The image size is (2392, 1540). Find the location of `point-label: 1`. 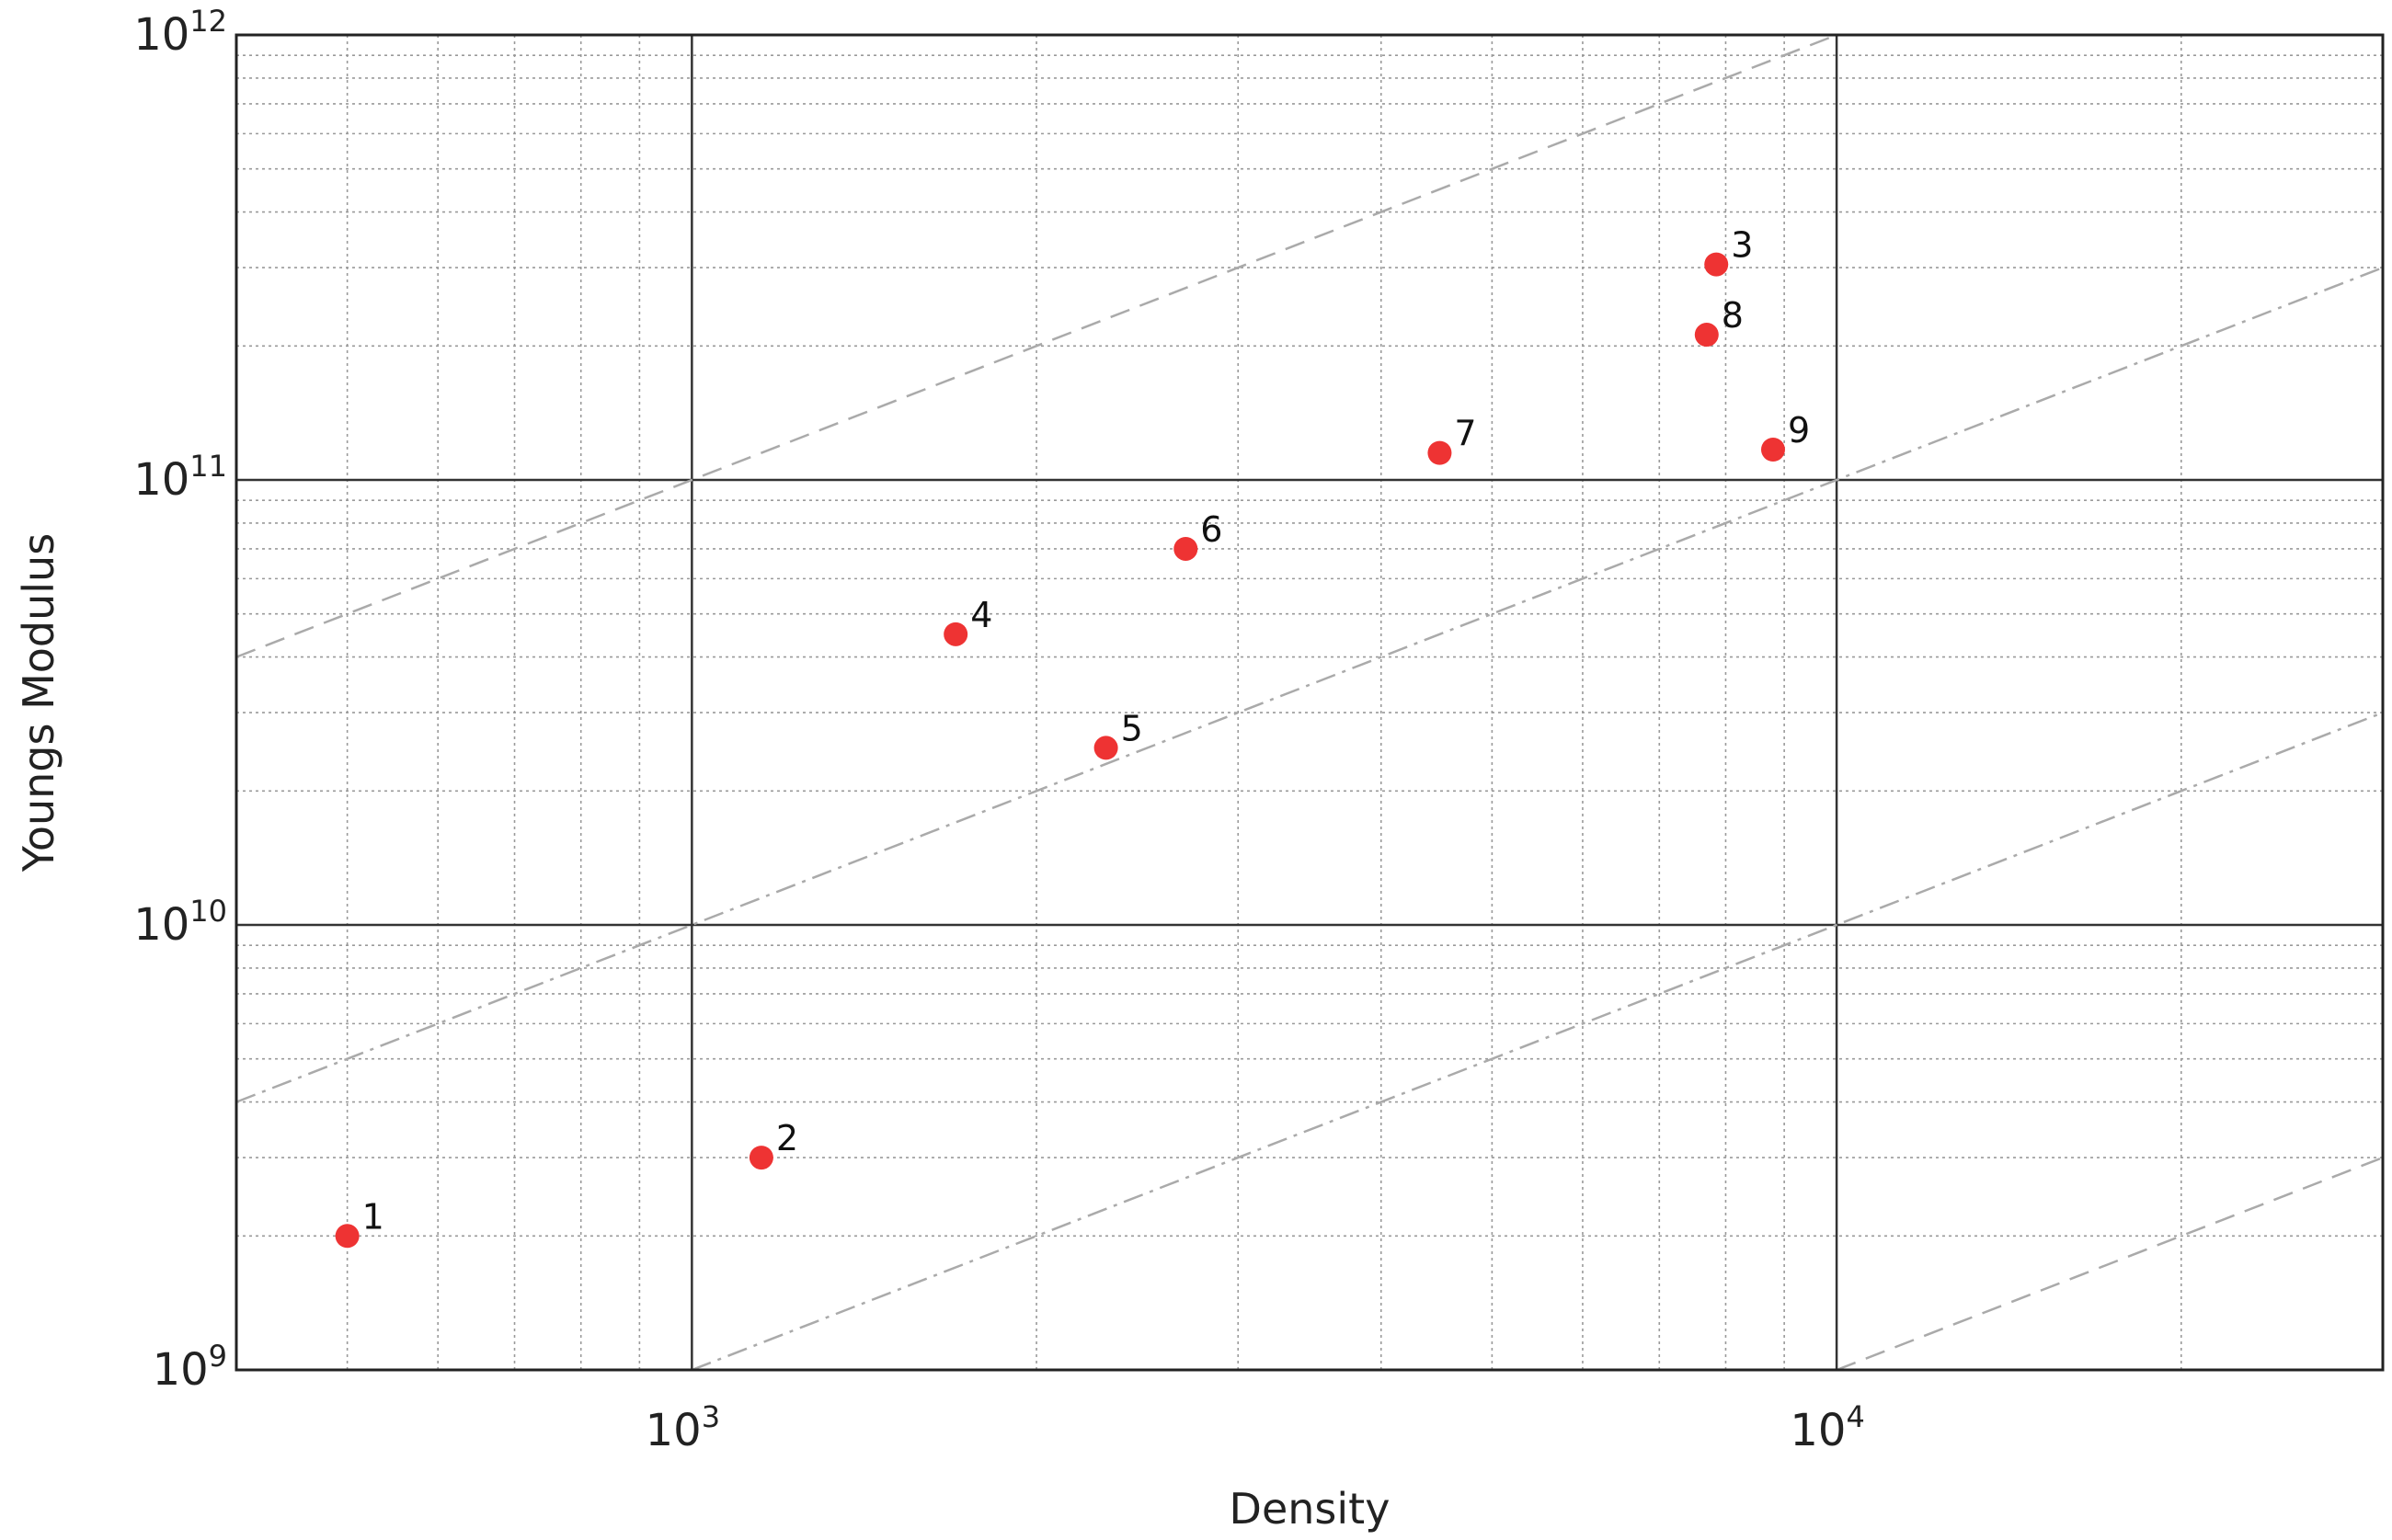

point-label: 1 is located at coordinates (373, 1216).